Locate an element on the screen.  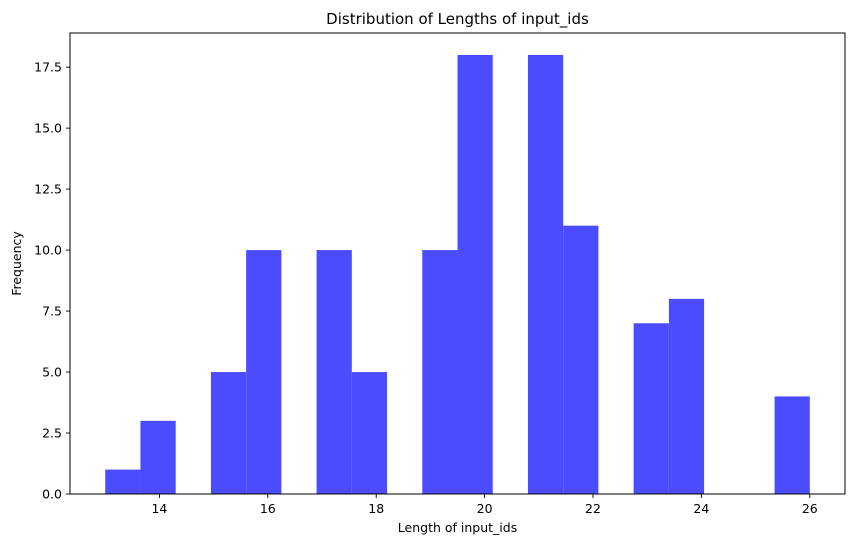
y-tick-label: 17.5 is located at coordinates (48, 67).